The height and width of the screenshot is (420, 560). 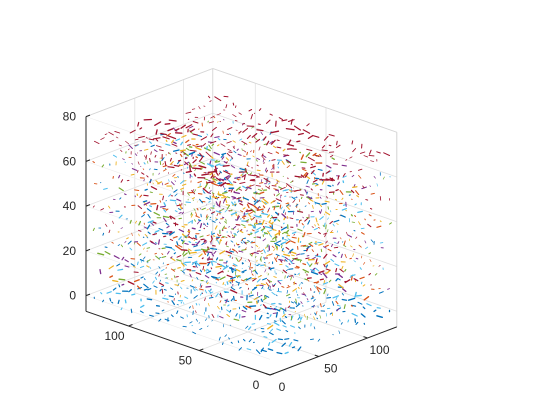 What do you see at coordinates (379, 350) in the screenshot?
I see `x-tick-label: 100` at bounding box center [379, 350].